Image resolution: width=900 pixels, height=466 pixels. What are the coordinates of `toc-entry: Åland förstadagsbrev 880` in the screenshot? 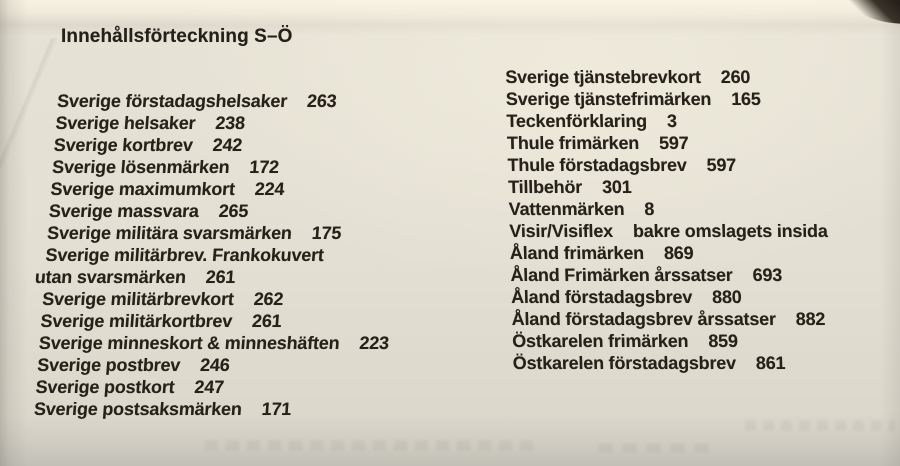 It's located at (670, 297).